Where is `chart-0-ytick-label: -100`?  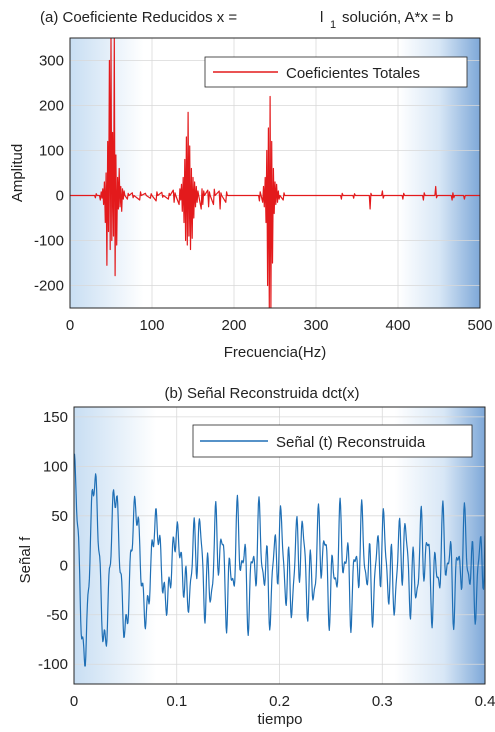
chart-0-ytick-label: -100 is located at coordinates (49, 241).